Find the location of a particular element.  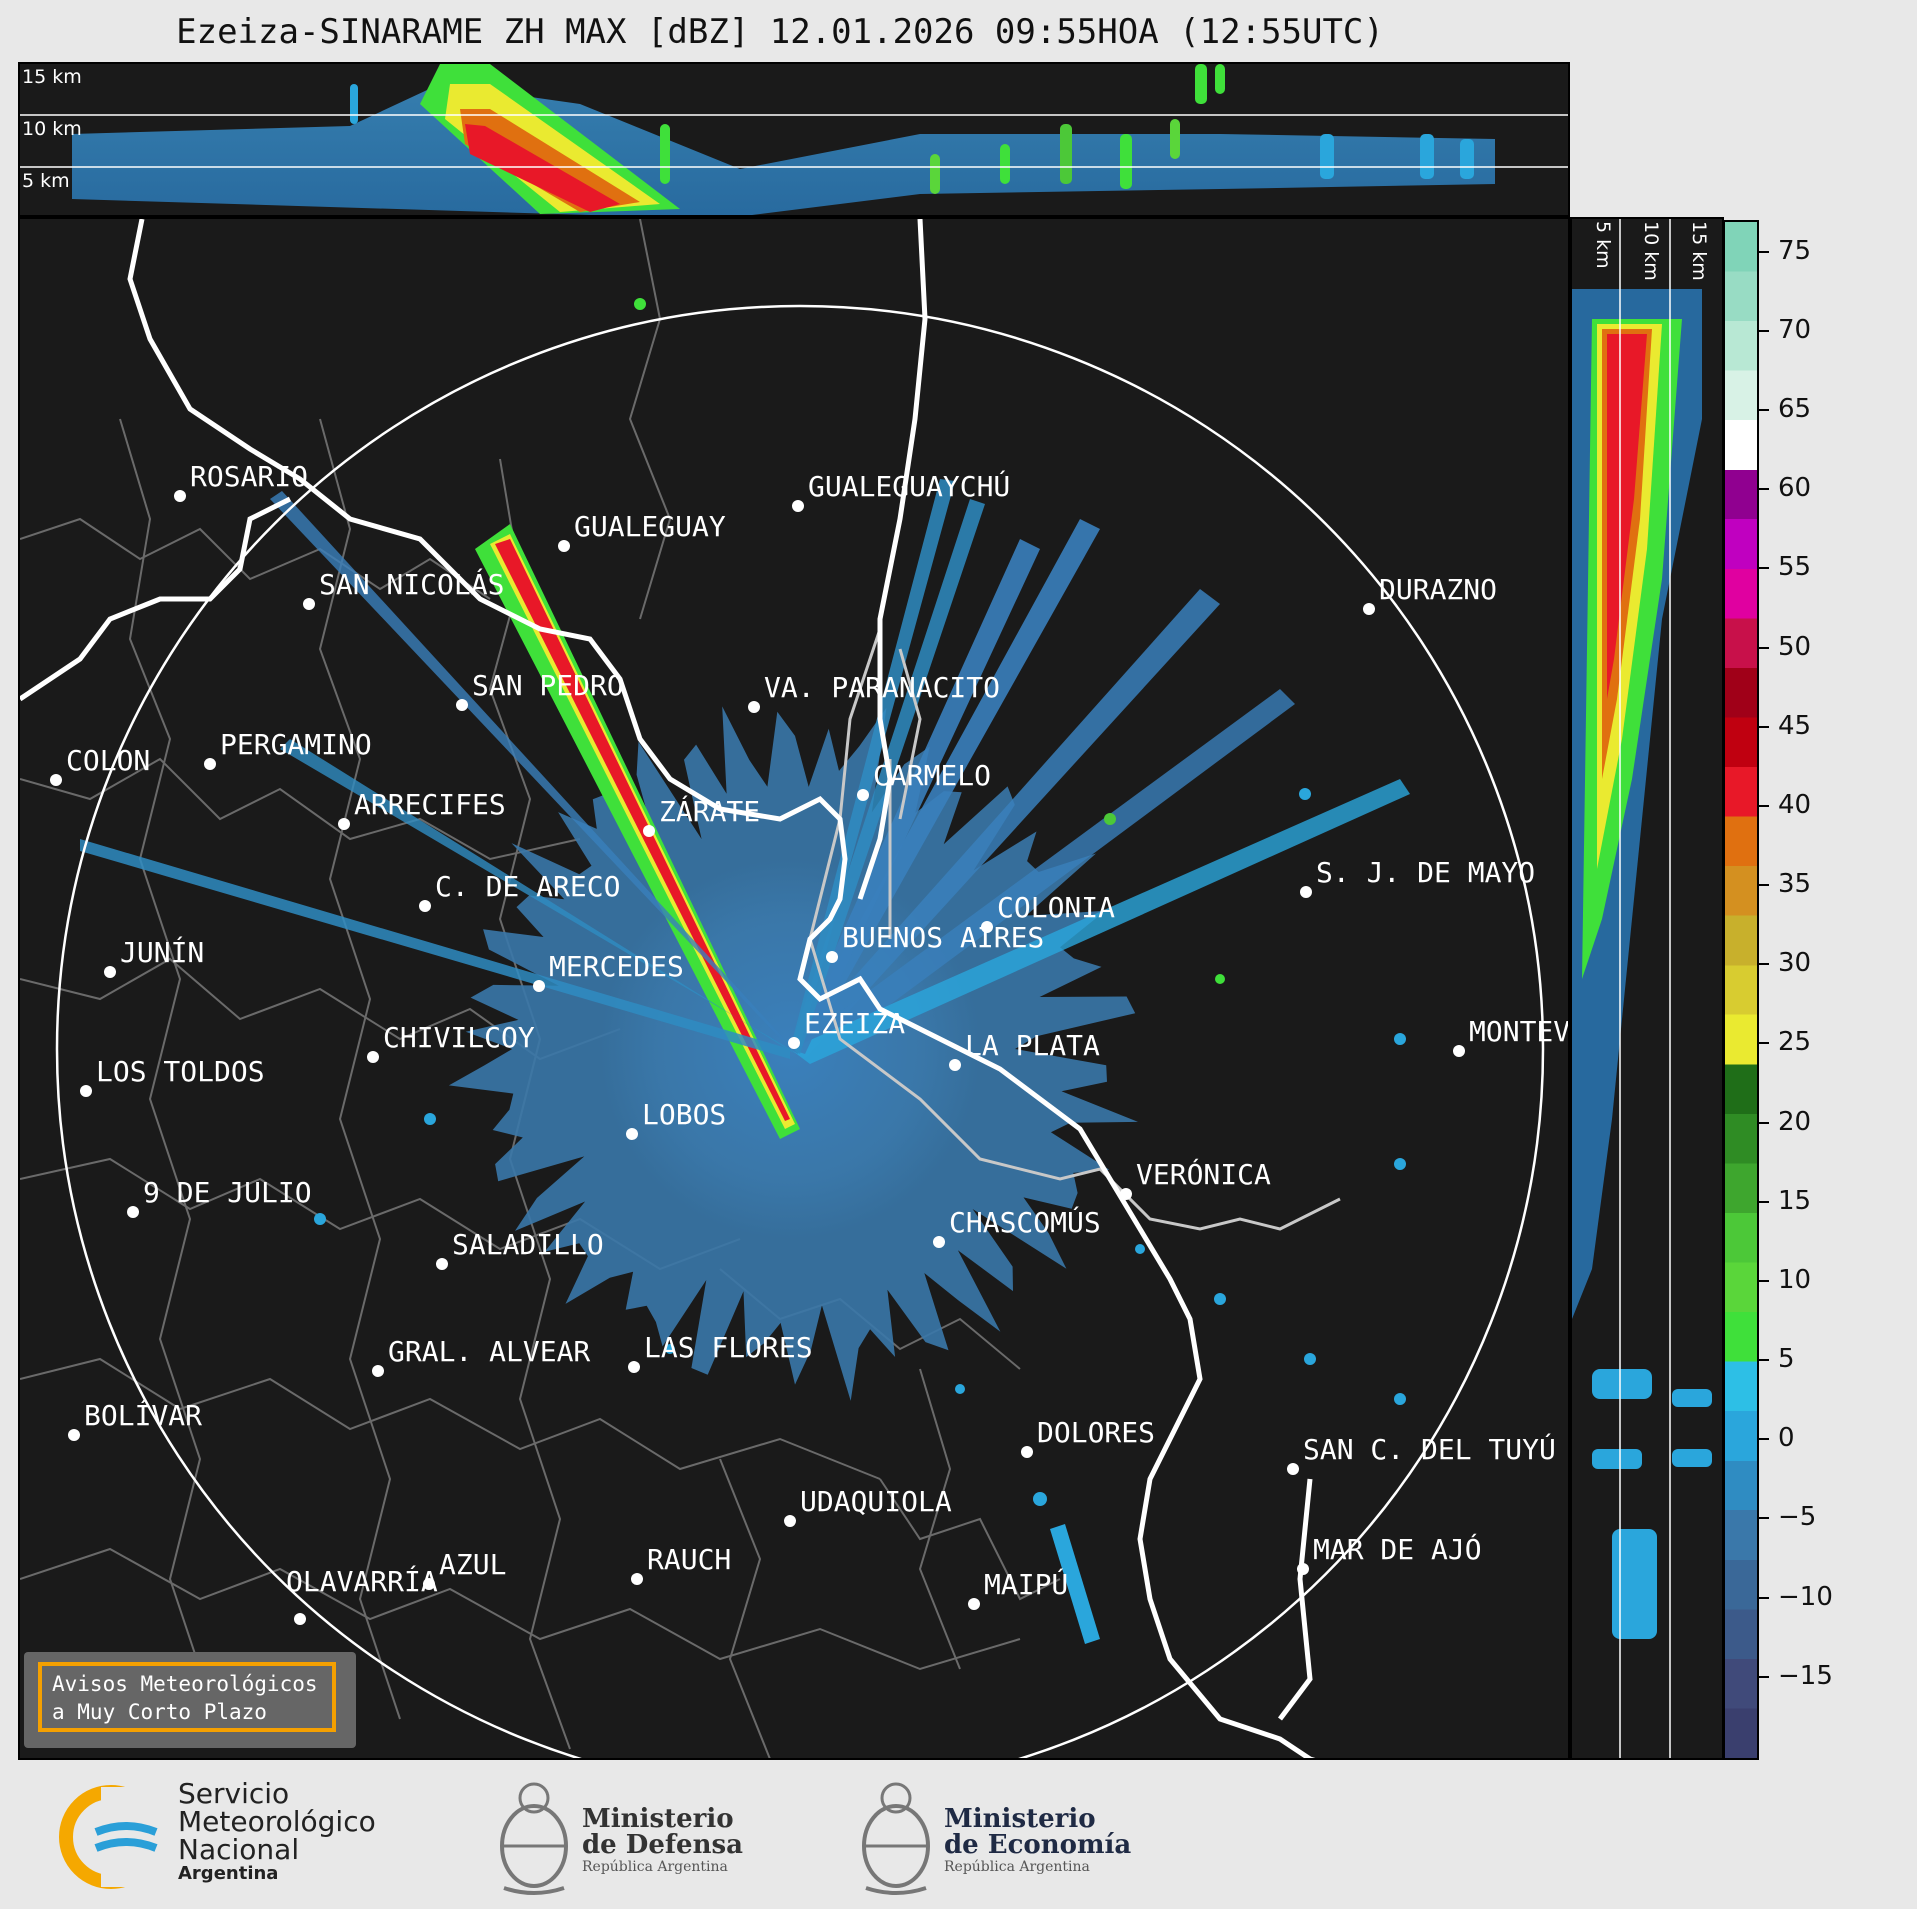

colorbar-tick-label: −15 is located at coordinates (1805, 1675).